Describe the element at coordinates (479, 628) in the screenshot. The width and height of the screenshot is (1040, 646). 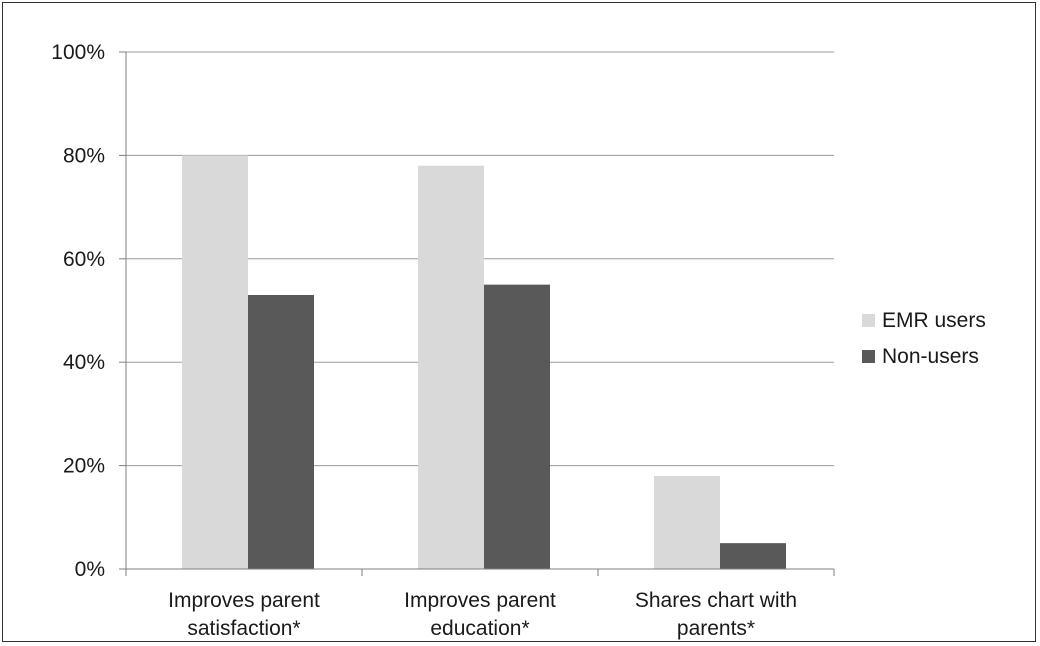
I see `x-category-label: education*` at that location.